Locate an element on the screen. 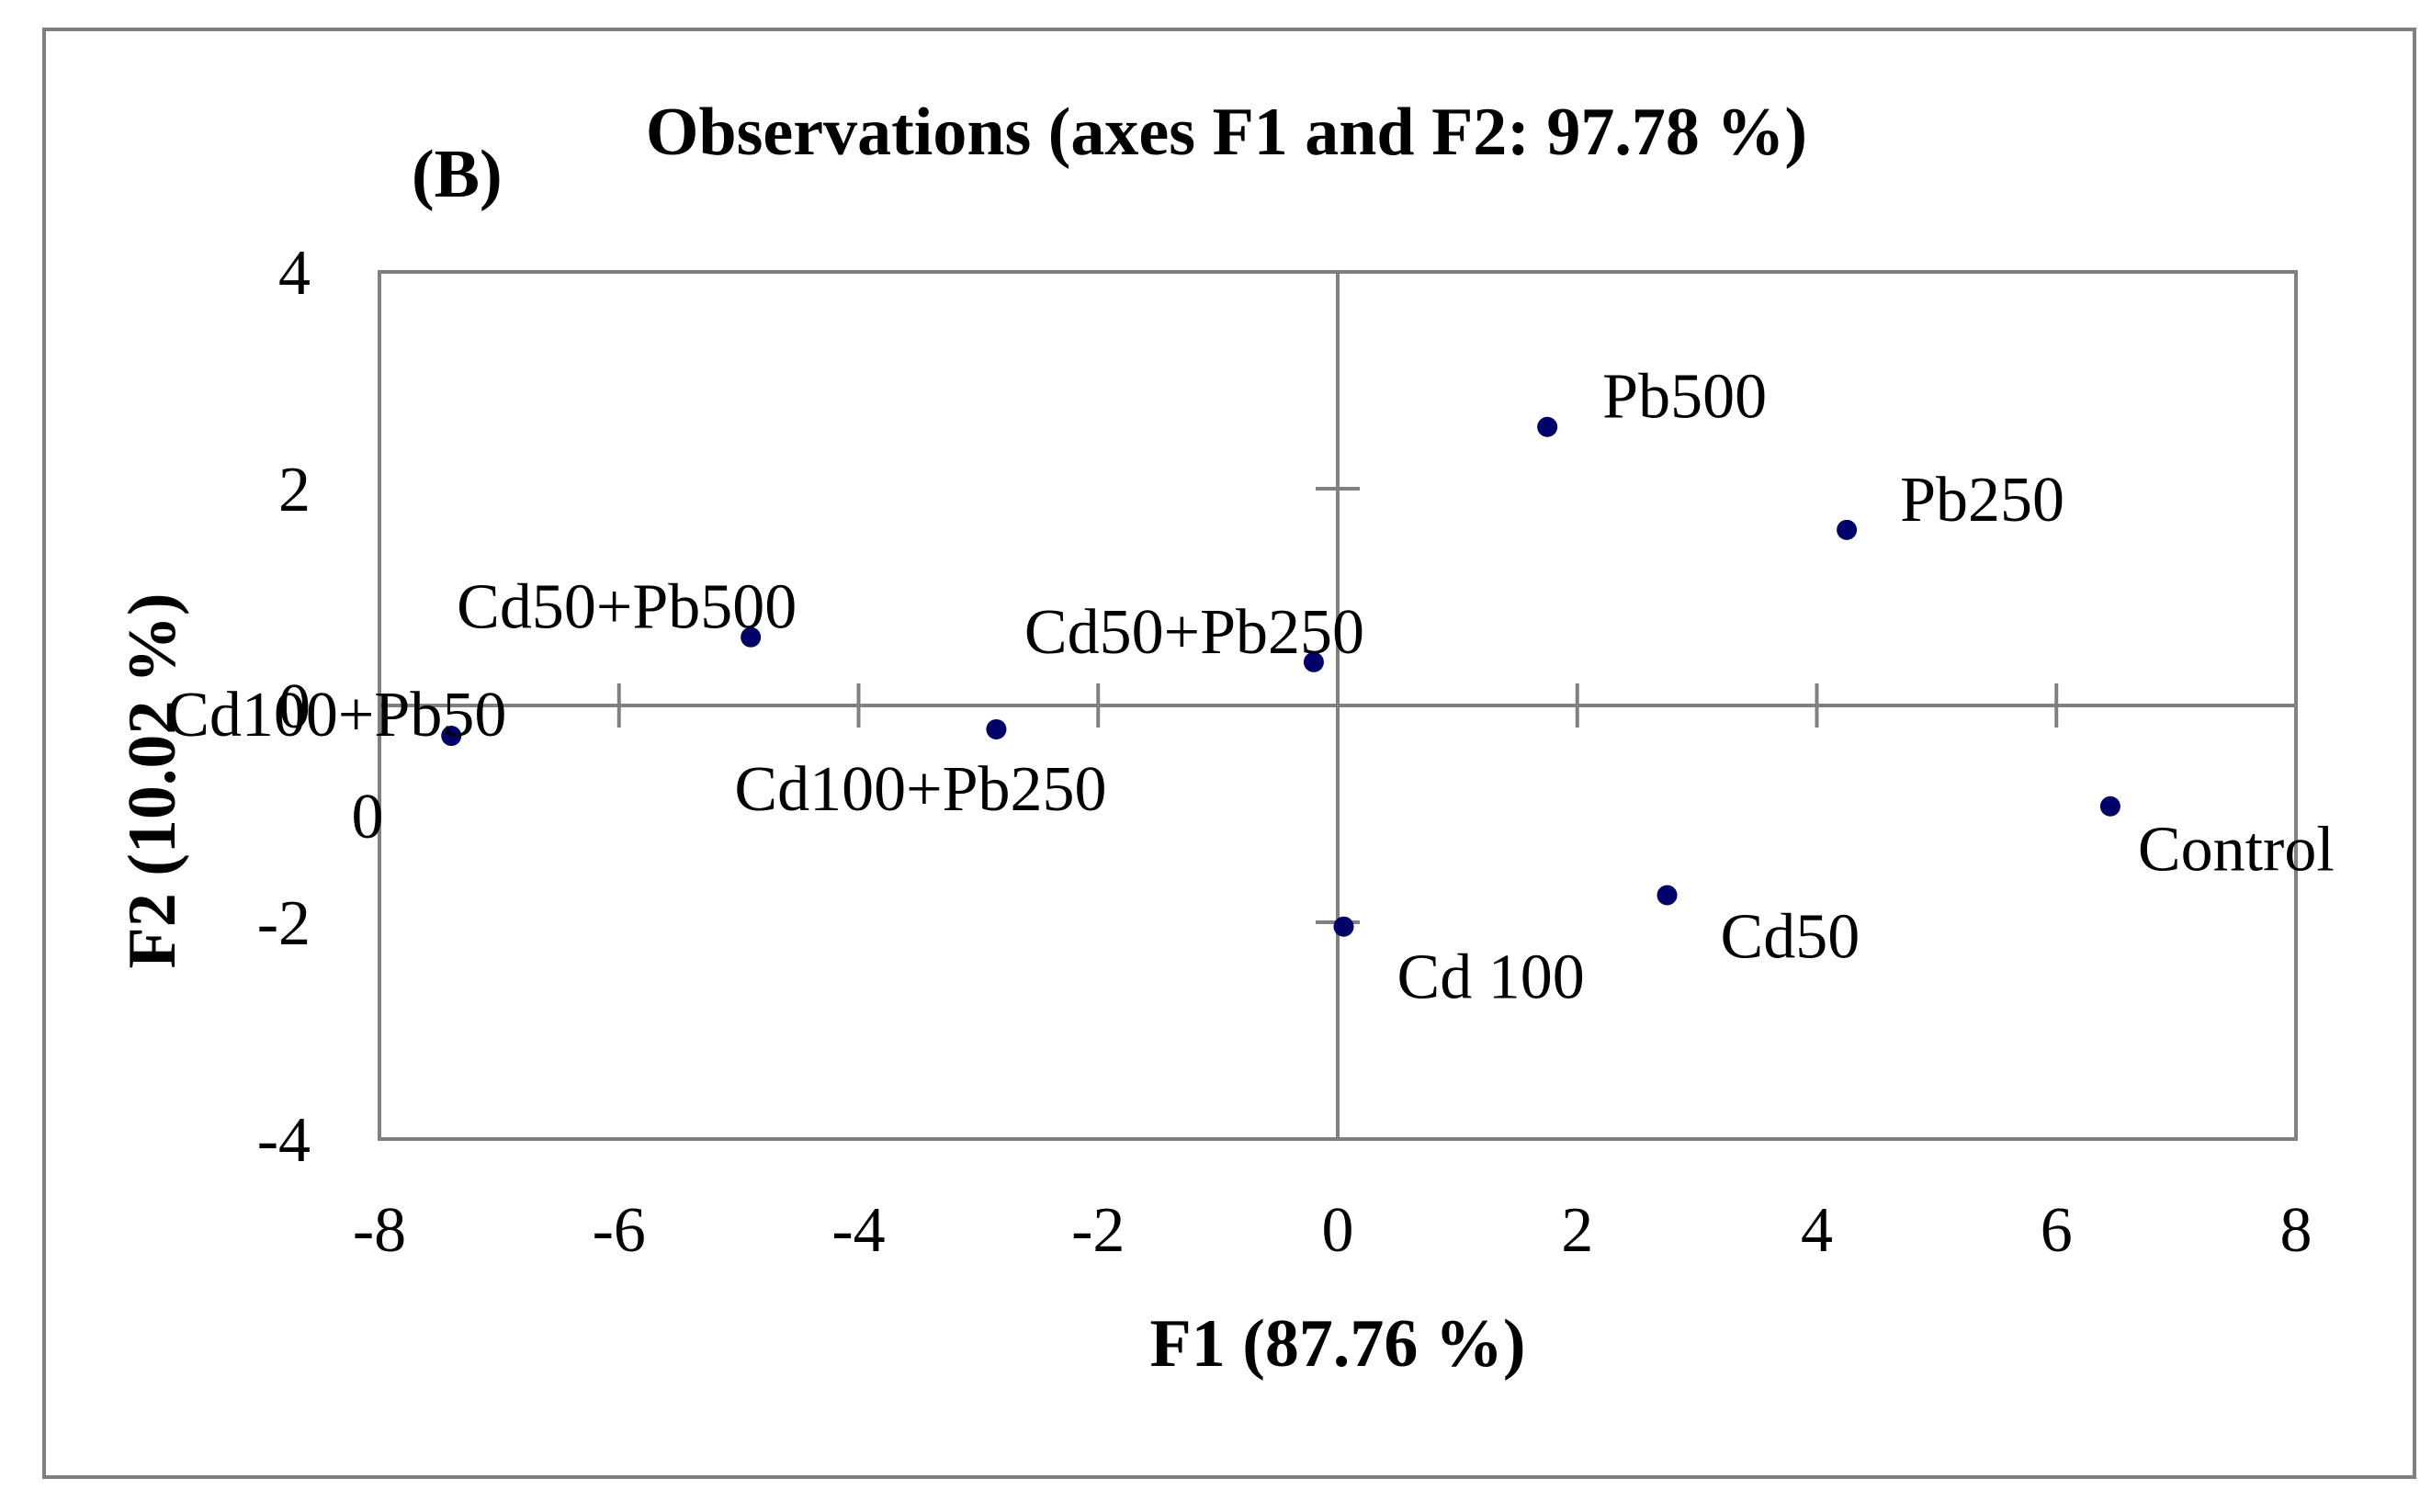 This screenshot has height=1512, width=2420. y-tick-label: -4 is located at coordinates (284, 1140).